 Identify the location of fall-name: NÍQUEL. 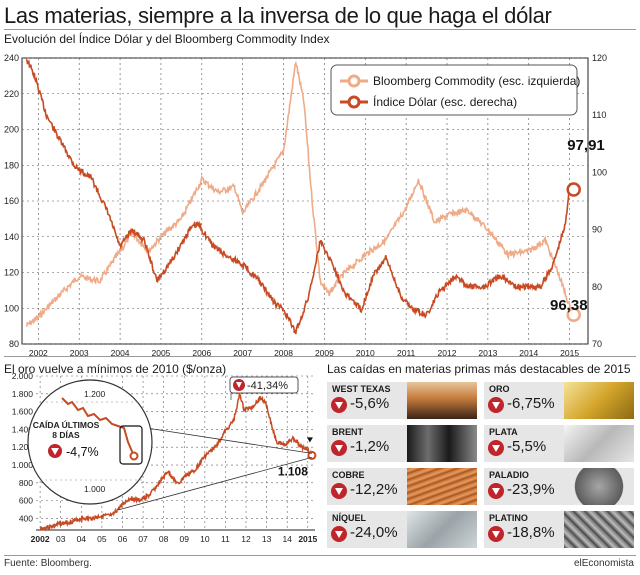
(349, 518).